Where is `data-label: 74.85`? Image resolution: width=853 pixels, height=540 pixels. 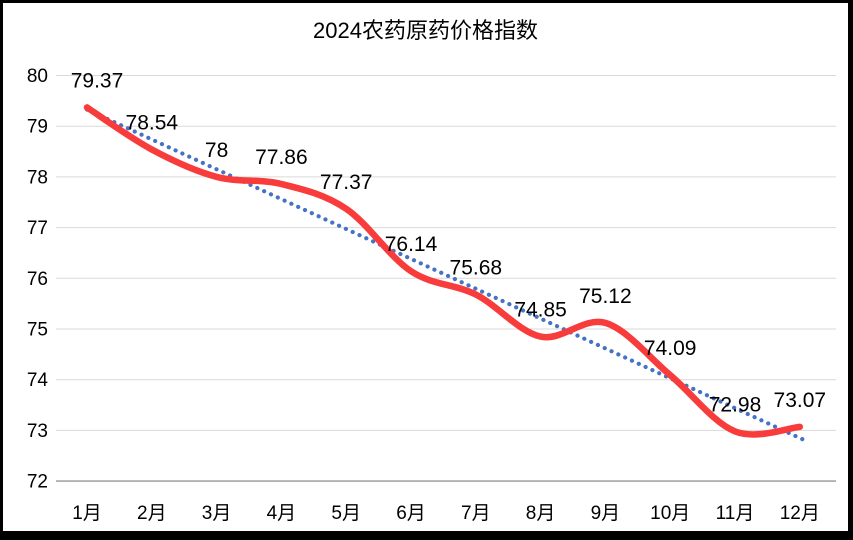
data-label: 74.85 is located at coordinates (540, 310).